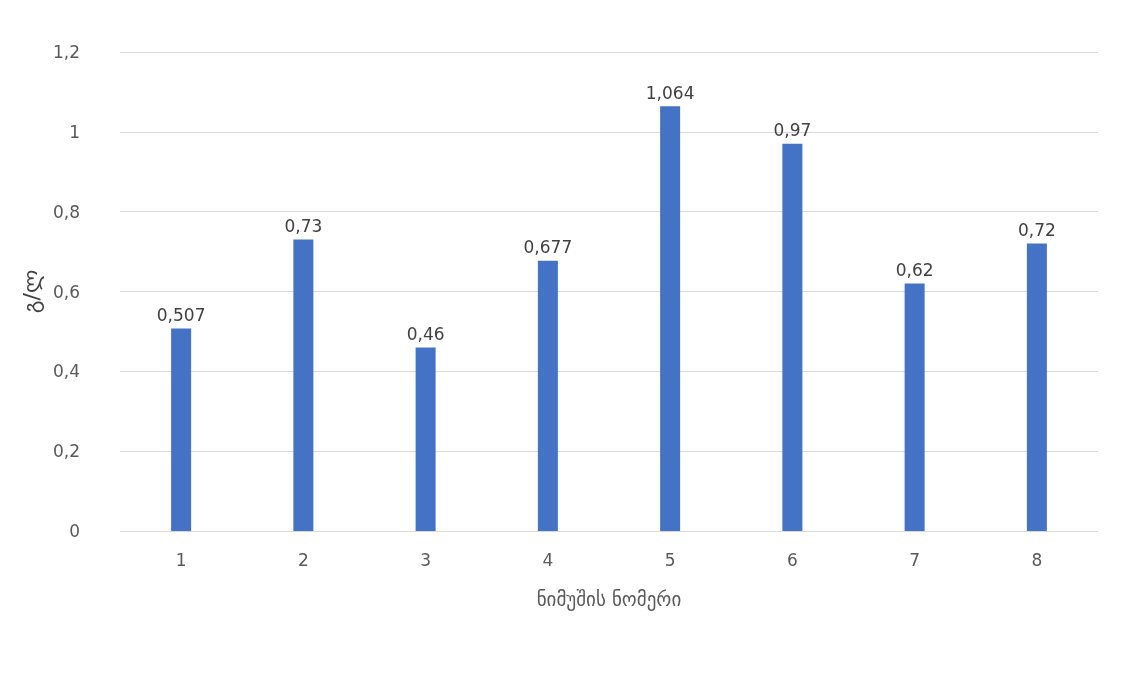 The height and width of the screenshot is (675, 1123). Describe the element at coordinates (181, 559) in the screenshot. I see `x-tick-label: 1` at that location.